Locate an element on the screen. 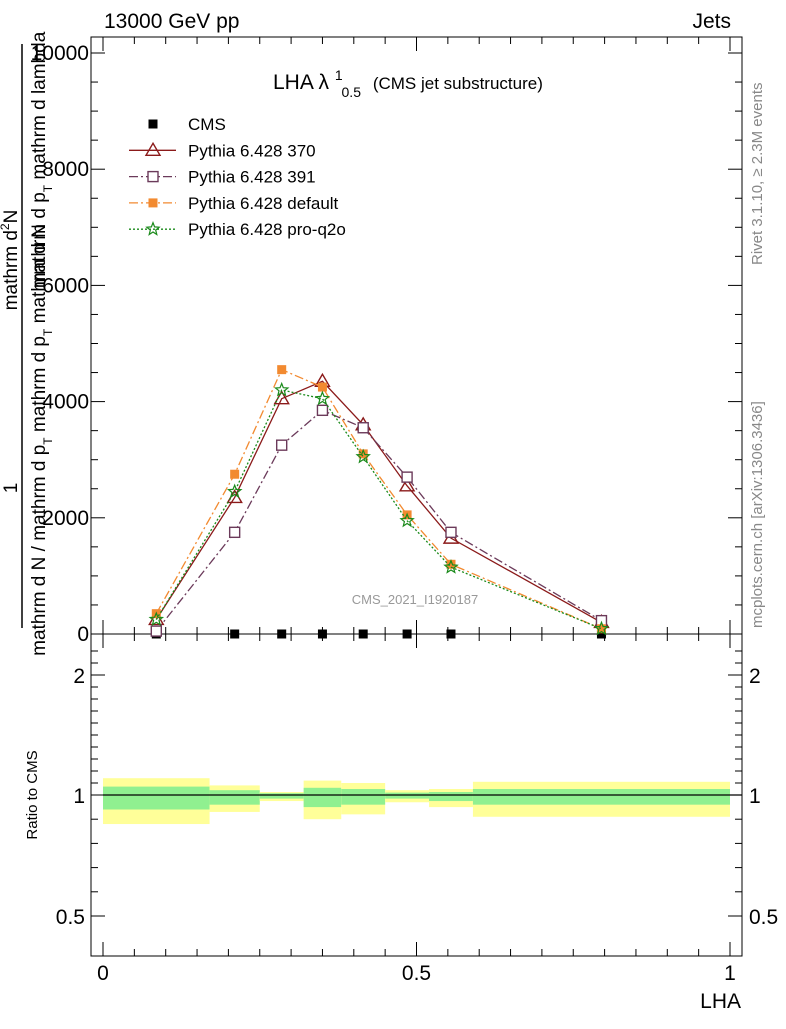 This screenshot has width=786, height=1029. main-y-tick-label: 0 is located at coordinates (83, 634).